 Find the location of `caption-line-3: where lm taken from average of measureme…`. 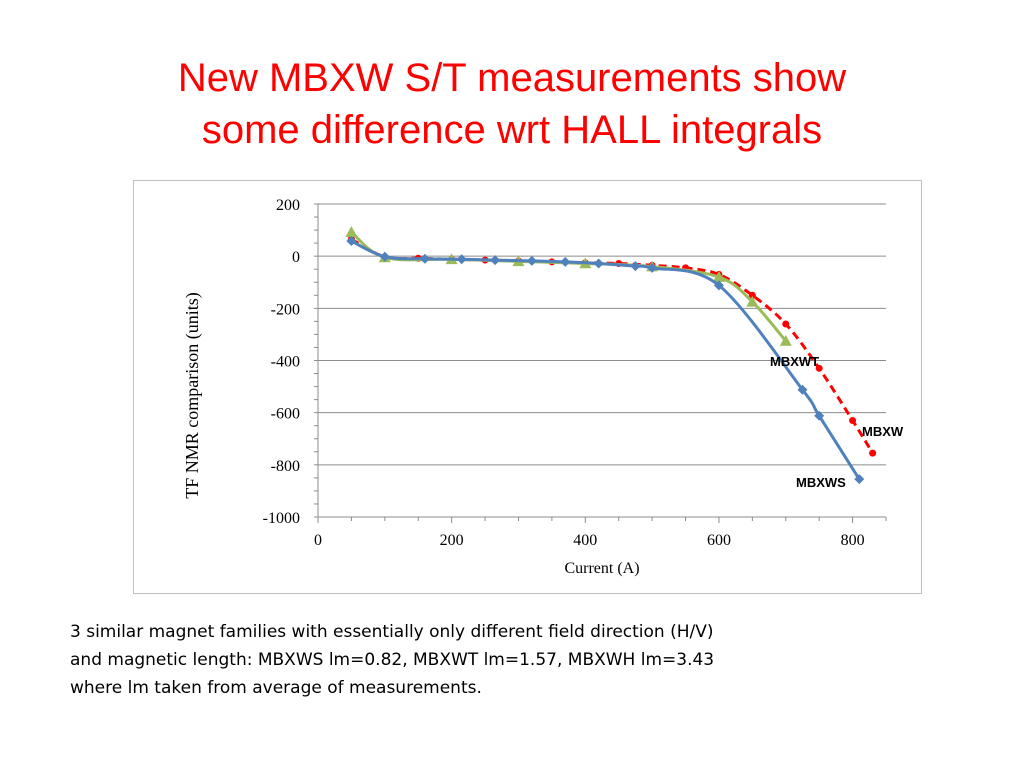

caption-line-3: where lm taken from average of measureme… is located at coordinates (276, 688).